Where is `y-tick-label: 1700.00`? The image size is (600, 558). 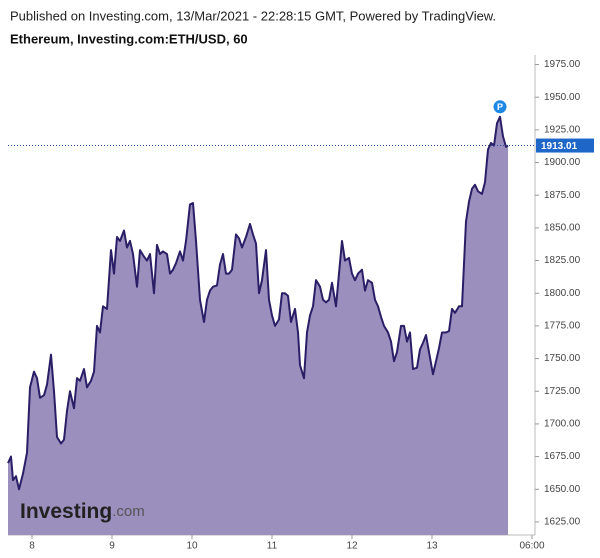 y-tick-label: 1700.00 is located at coordinates (562, 424).